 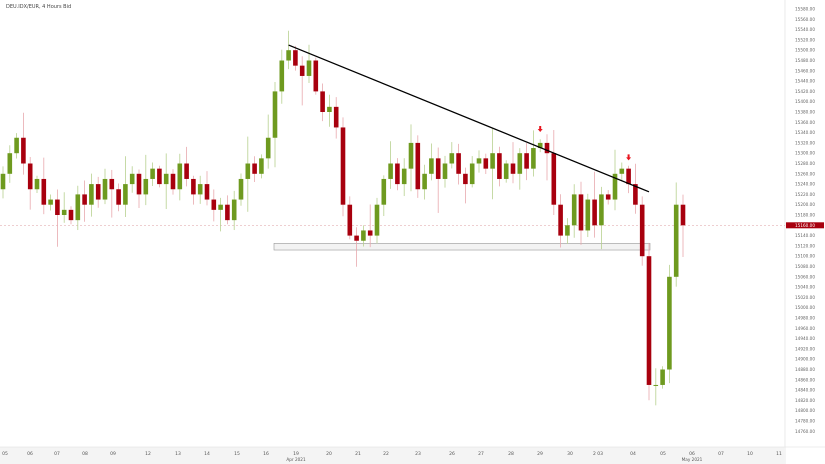 What do you see at coordinates (805, 153) in the screenshot?
I see `y-tick-label: 15300.00` at bounding box center [805, 153].